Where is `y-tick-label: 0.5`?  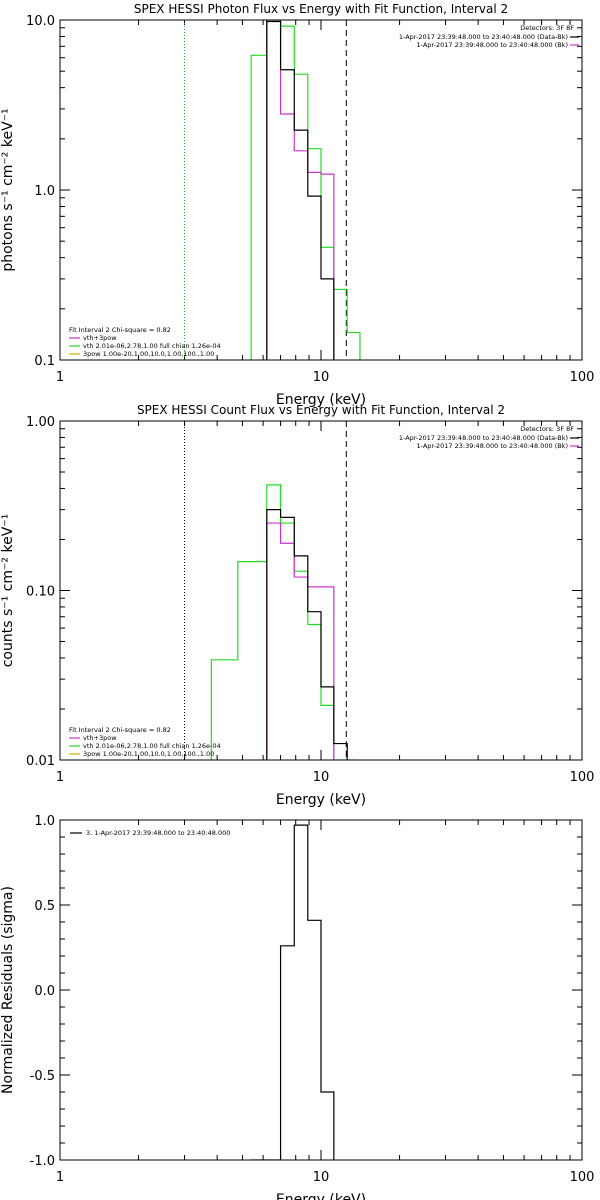 y-tick-label: 0.5 is located at coordinates (44, 906).